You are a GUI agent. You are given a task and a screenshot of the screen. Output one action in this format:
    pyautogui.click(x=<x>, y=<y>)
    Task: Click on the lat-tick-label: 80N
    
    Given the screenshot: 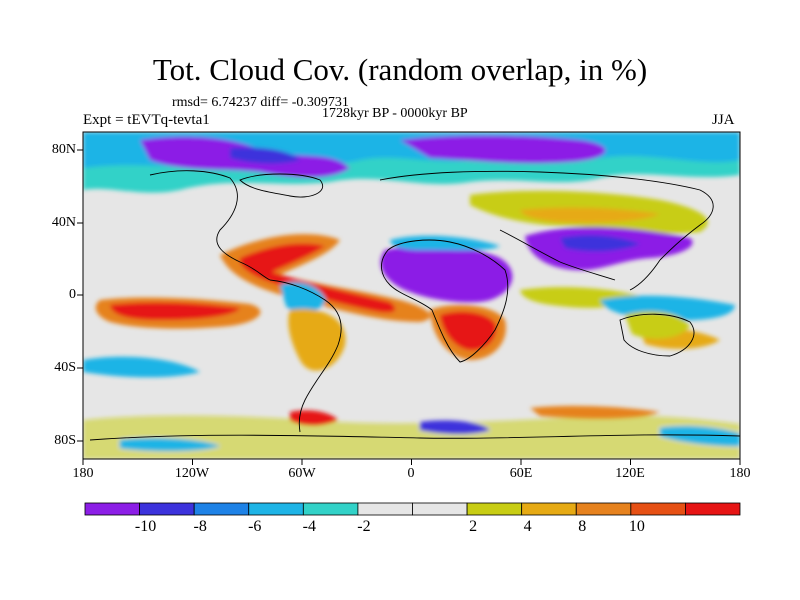 What is the action you would take?
    pyautogui.click(x=63, y=149)
    